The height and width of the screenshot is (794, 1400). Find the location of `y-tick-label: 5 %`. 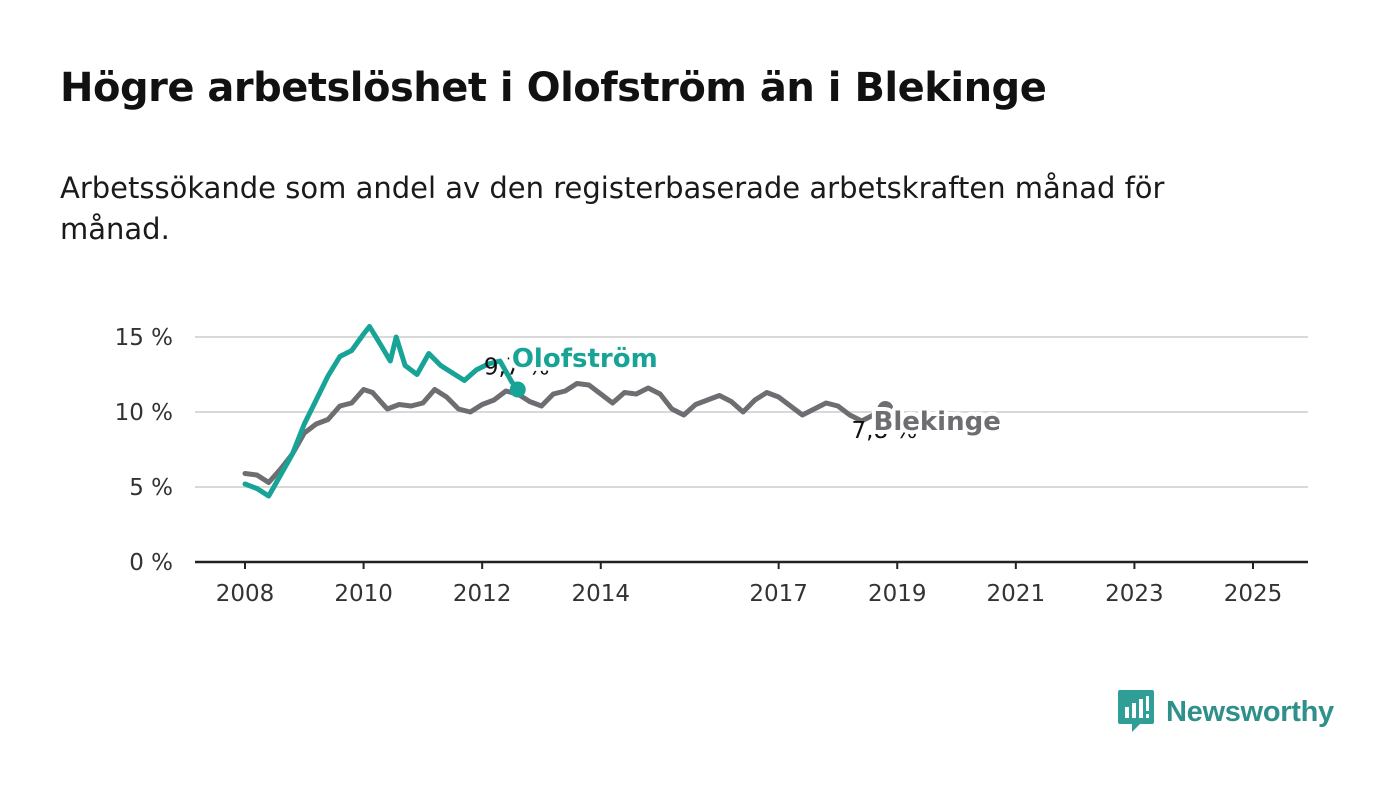

y-tick-label: 5 % is located at coordinates (151, 488).